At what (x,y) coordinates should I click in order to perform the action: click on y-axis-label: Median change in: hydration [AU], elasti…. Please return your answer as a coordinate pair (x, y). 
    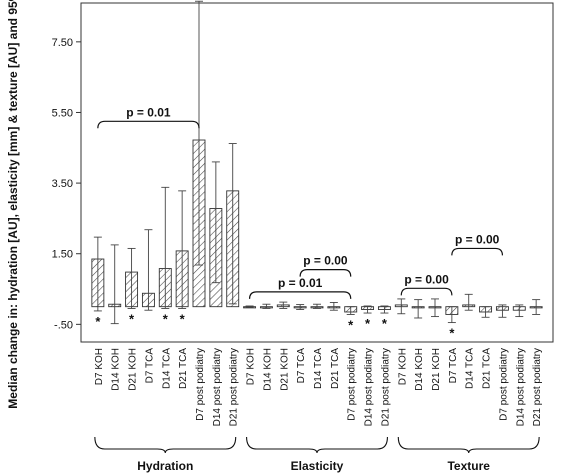
    Looking at the image, I should click on (13, 204).